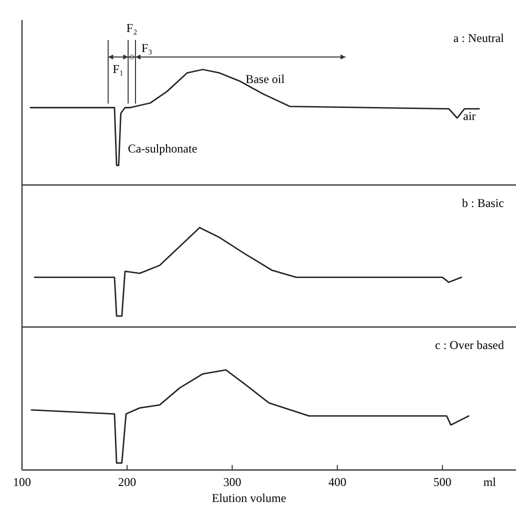  Describe the element at coordinates (232, 482) in the screenshot. I see `x-tick-label: 300` at that location.